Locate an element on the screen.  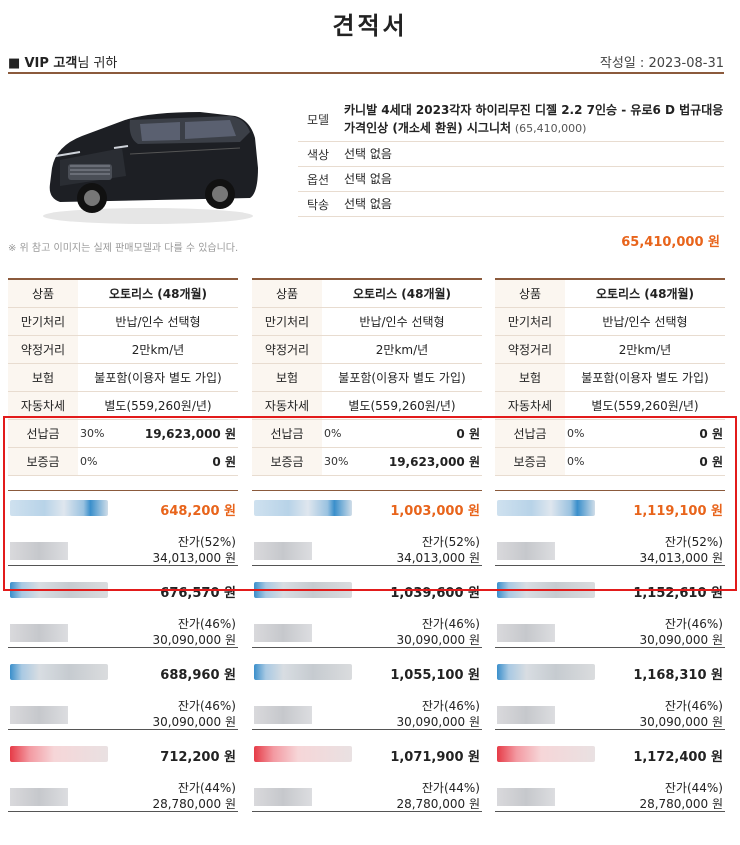
advance-percent: 30% is located at coordinates (92, 433).